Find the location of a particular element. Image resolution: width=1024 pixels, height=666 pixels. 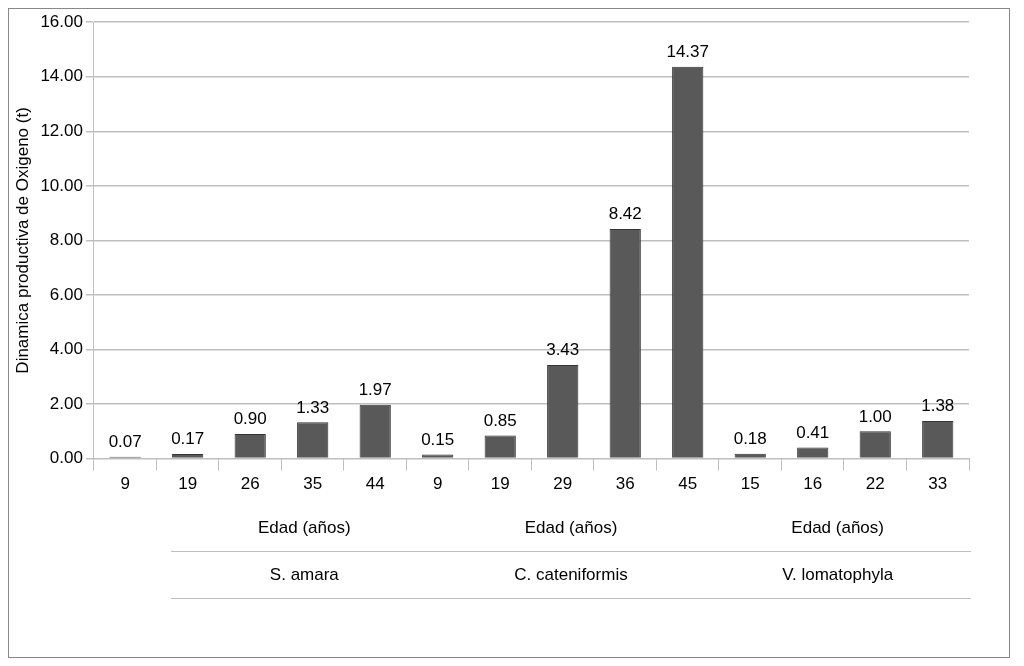

y-tick-label: 4.00 is located at coordinates (66, 349).